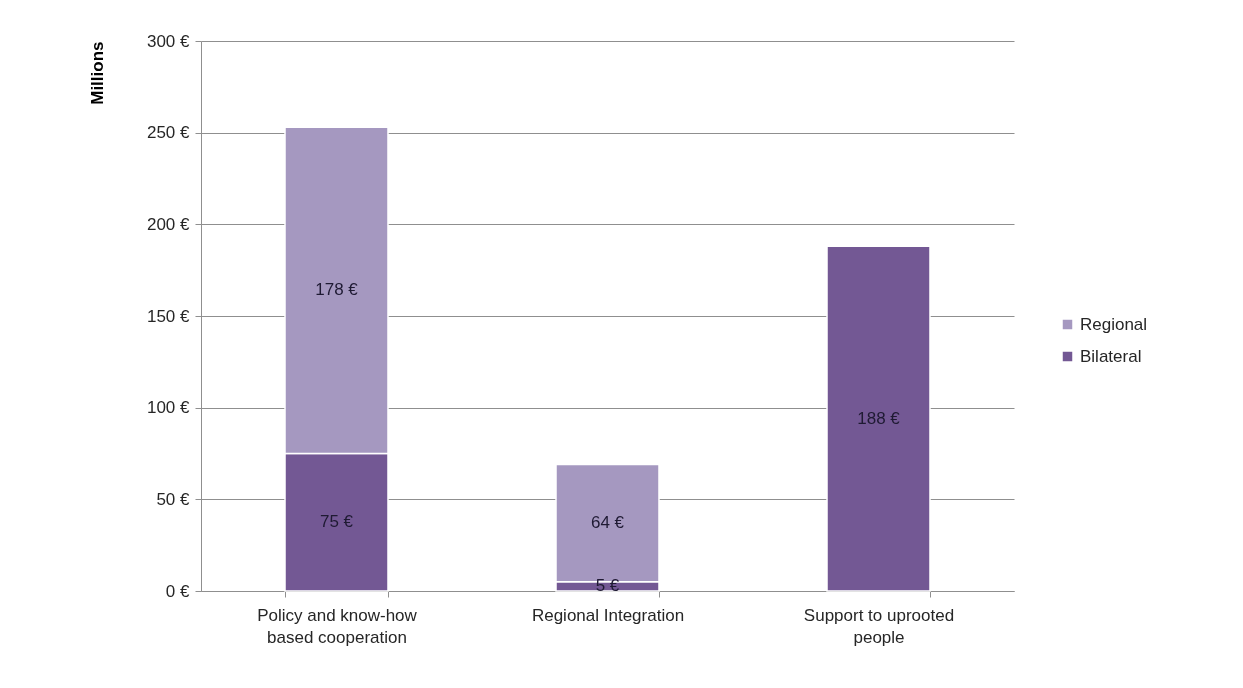 This screenshot has width=1243, height=688. I want to click on data-label: 64 €, so click(607, 523).